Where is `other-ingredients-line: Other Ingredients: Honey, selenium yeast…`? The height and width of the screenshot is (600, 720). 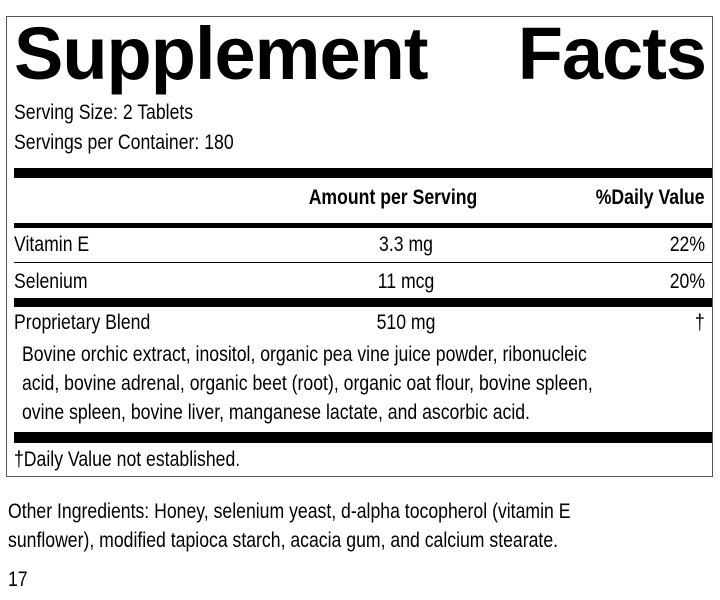 other-ingredients-line: Other Ingredients: Honey, selenium yeast… is located at coordinates (289, 511).